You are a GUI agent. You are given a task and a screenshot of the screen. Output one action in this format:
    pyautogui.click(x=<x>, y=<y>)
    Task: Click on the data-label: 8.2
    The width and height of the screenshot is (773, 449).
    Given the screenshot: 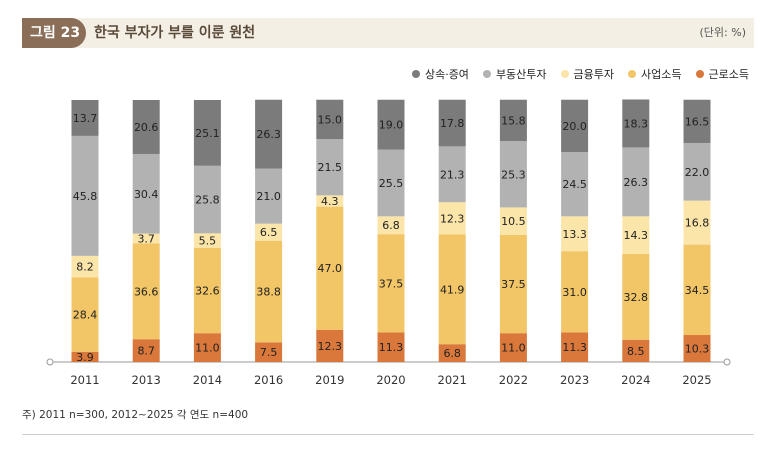 What is the action you would take?
    pyautogui.click(x=85, y=267)
    